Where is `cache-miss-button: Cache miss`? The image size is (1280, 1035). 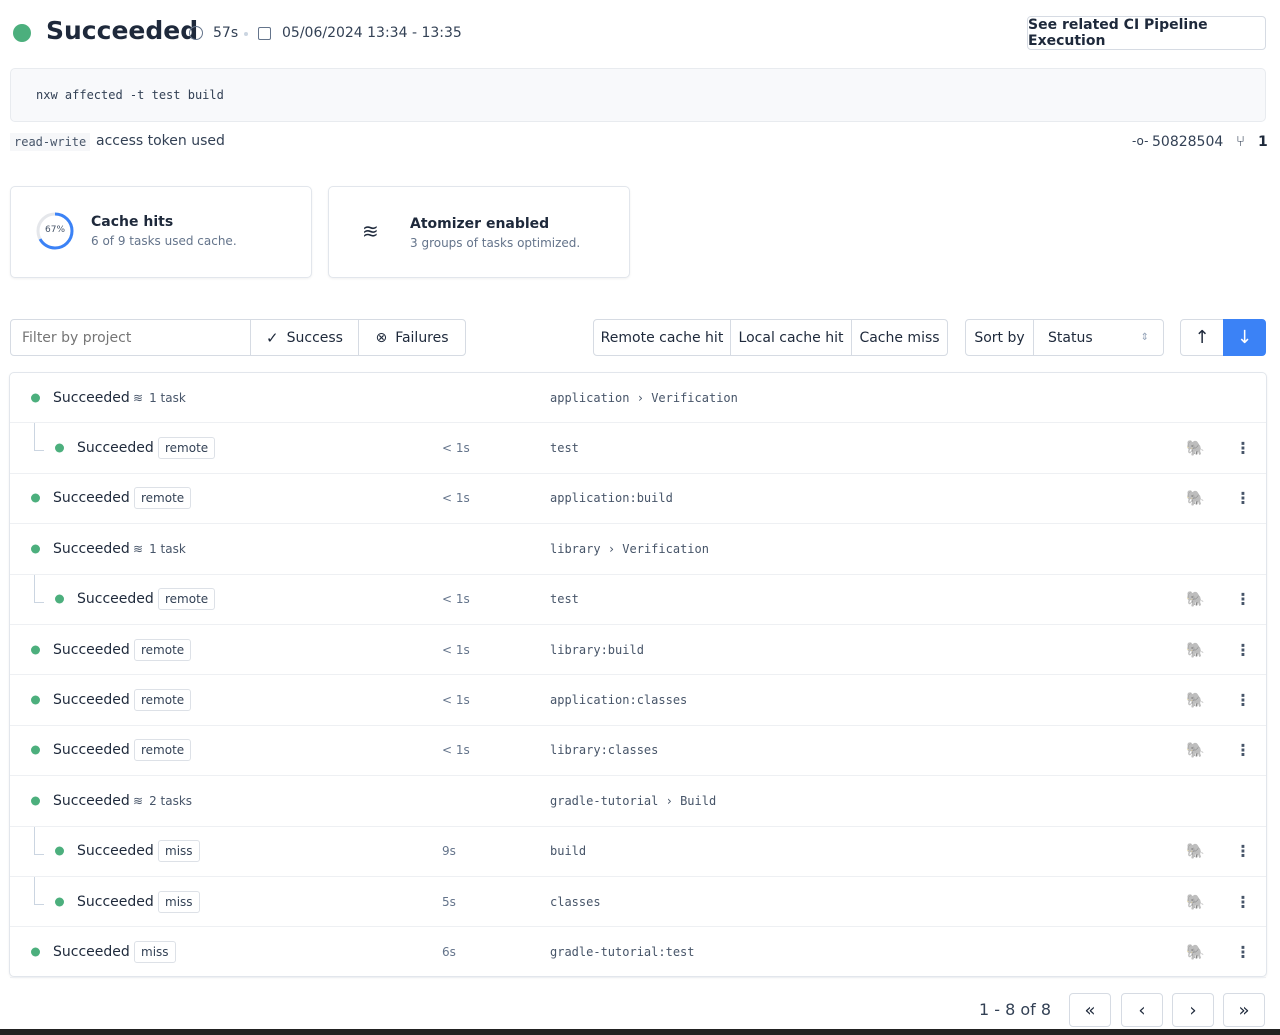 cache-miss-button: Cache miss is located at coordinates (899, 337).